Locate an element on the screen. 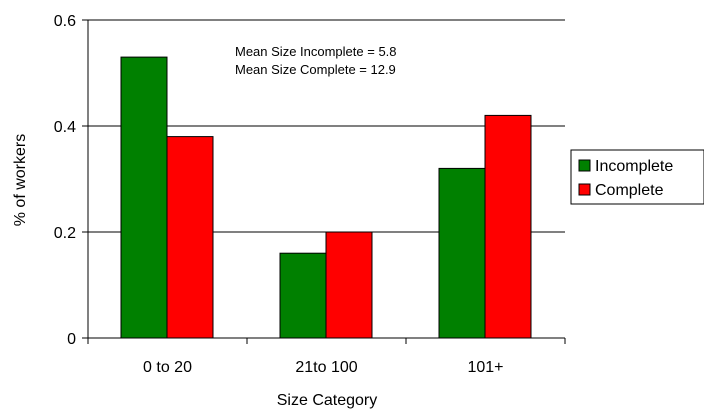 The height and width of the screenshot is (413, 704). y-tick-label-3: 0.6 is located at coordinates (65, 21).